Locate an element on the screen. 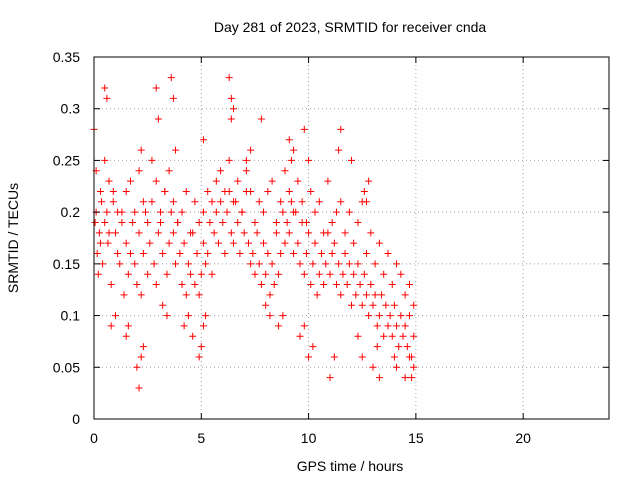  y-tick-label: 0.1 is located at coordinates (71, 316).